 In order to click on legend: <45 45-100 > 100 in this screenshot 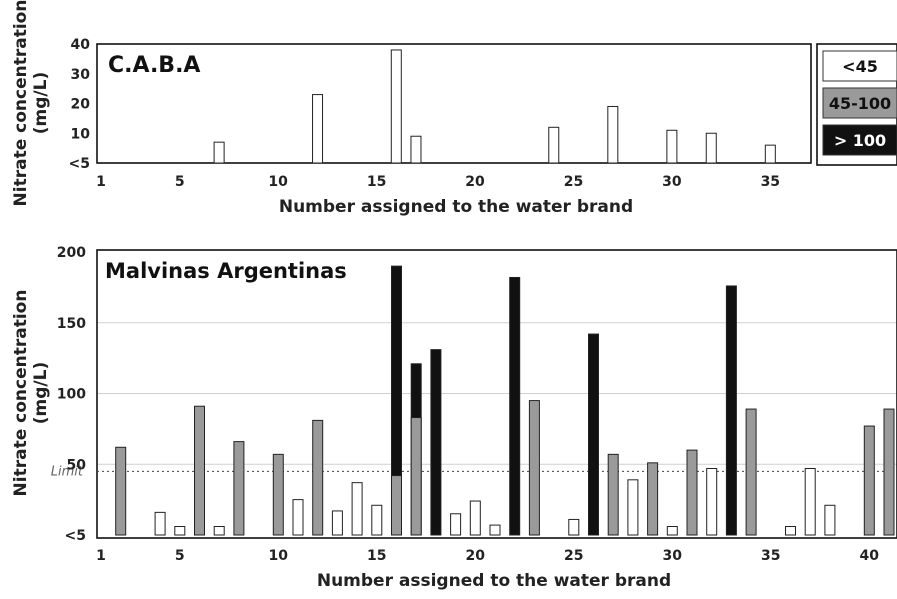, I will do `click(856, 104)`.